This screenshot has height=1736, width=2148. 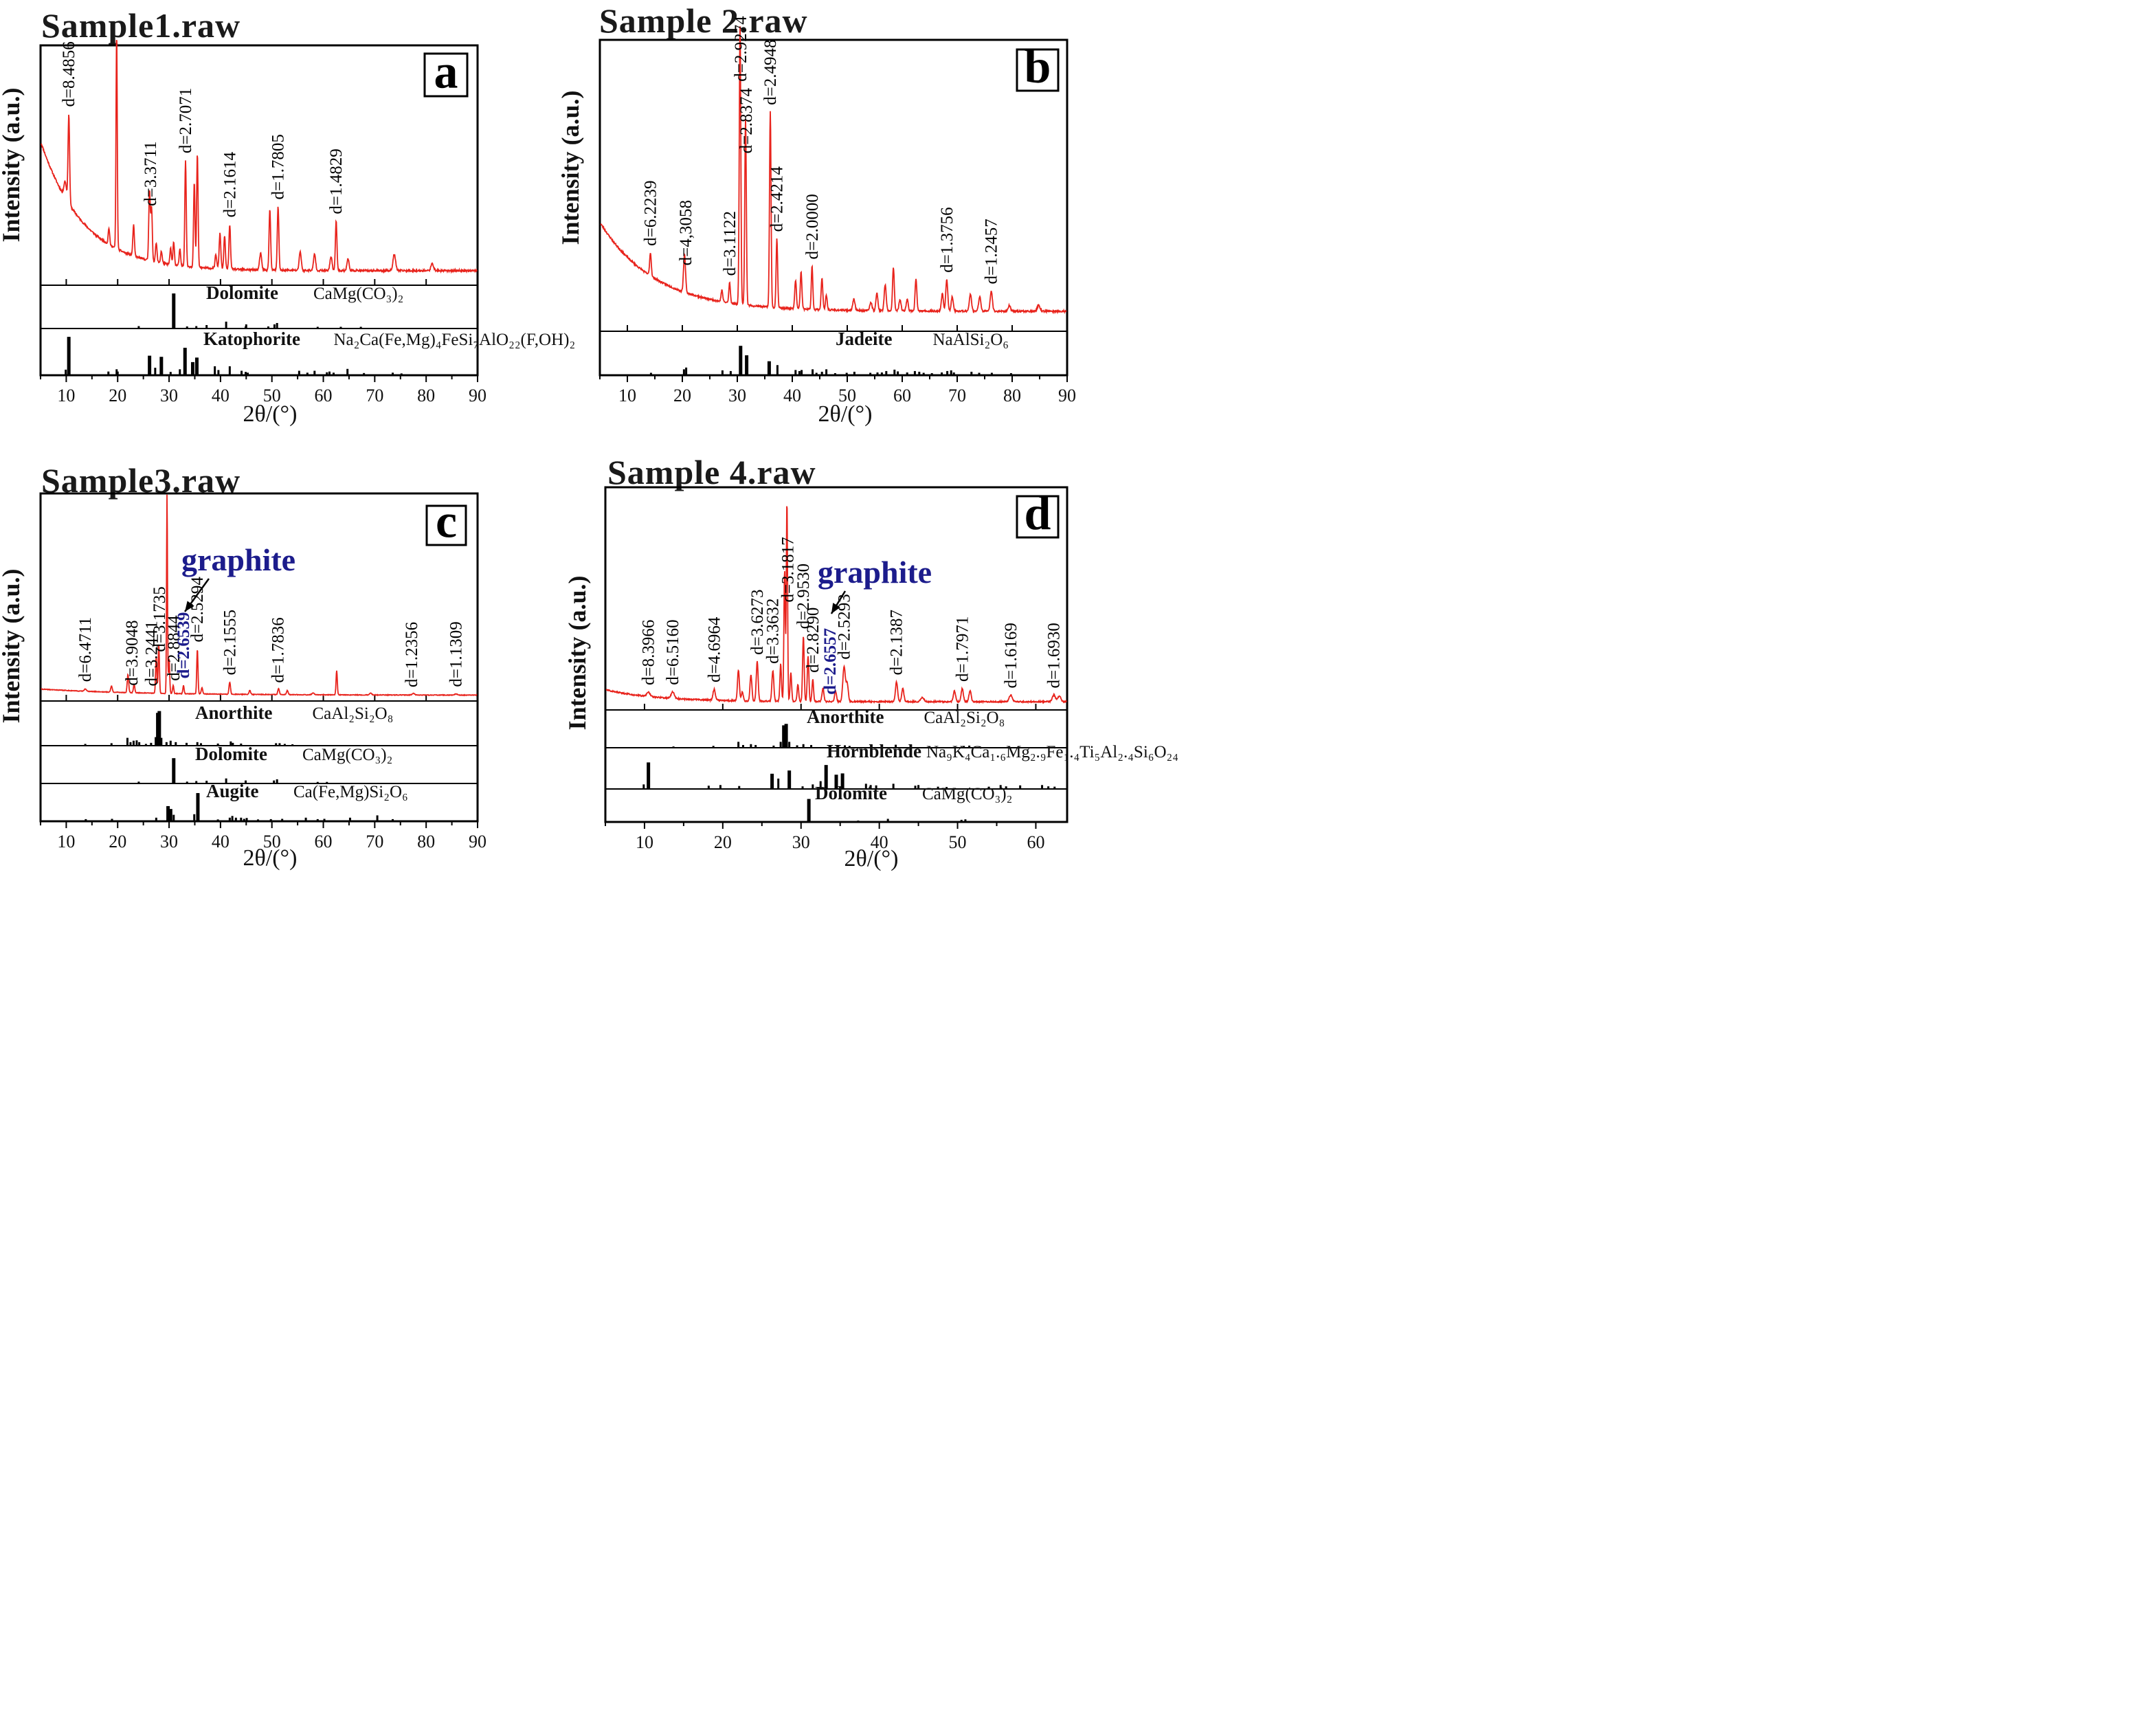 I want to click on d-spacing-label: d=3.1735, so click(x=159, y=619).